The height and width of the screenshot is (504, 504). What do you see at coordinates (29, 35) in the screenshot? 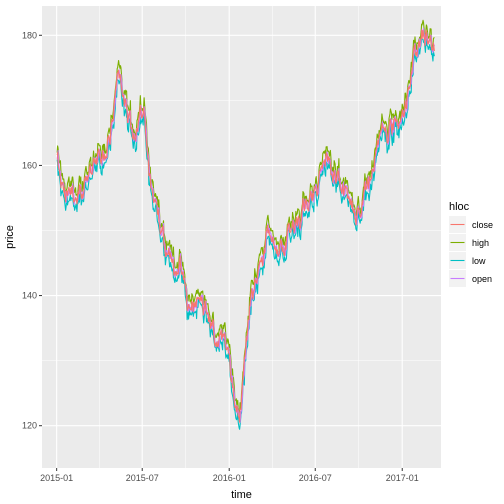
I see `y-tick-label: 180` at bounding box center [29, 35].